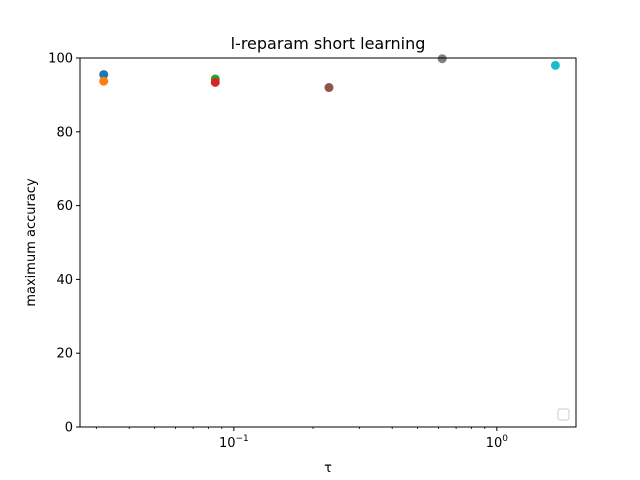 This screenshot has height=480, width=640. Describe the element at coordinates (64, 354) in the screenshot. I see `y-tick-label: 20` at that location.